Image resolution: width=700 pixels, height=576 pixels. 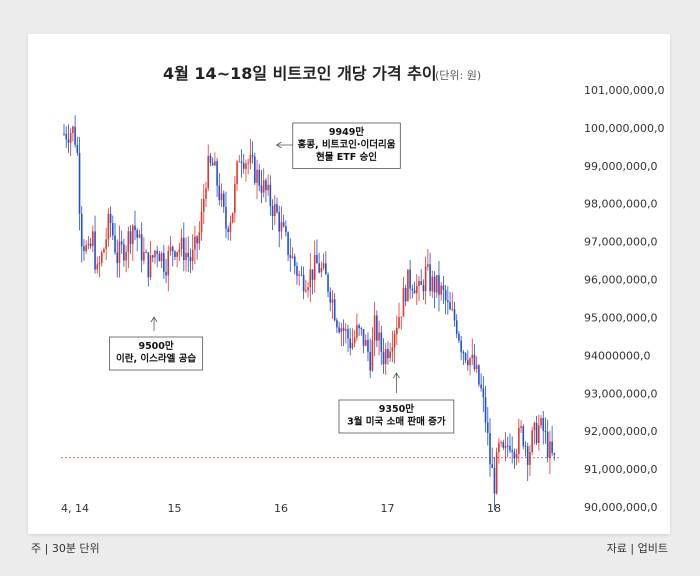 I want to click on x-tick-label: 16, so click(x=281, y=508).